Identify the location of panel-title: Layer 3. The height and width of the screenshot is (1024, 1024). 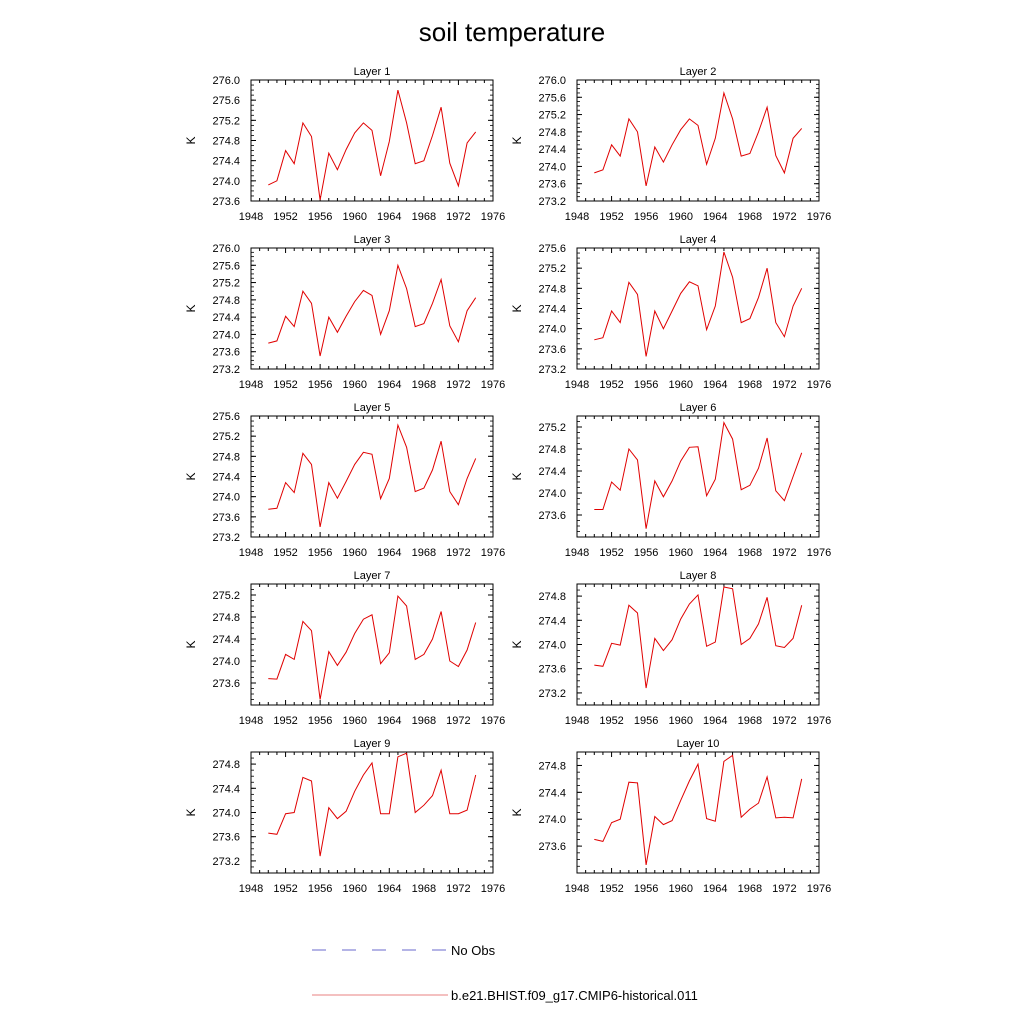
(372, 240).